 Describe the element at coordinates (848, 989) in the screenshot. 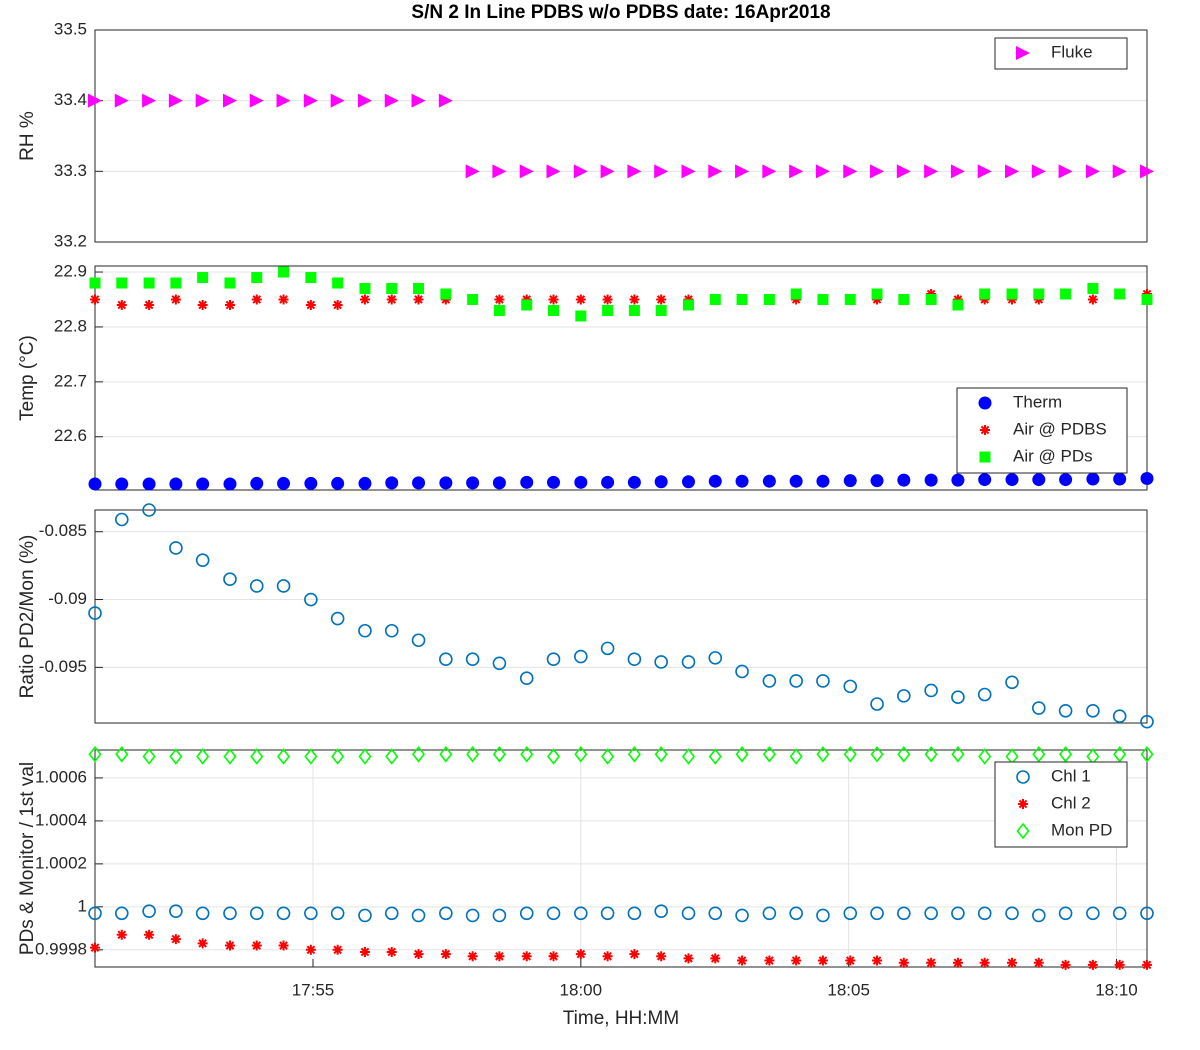

I see `x-tick-label: 18:05` at that location.